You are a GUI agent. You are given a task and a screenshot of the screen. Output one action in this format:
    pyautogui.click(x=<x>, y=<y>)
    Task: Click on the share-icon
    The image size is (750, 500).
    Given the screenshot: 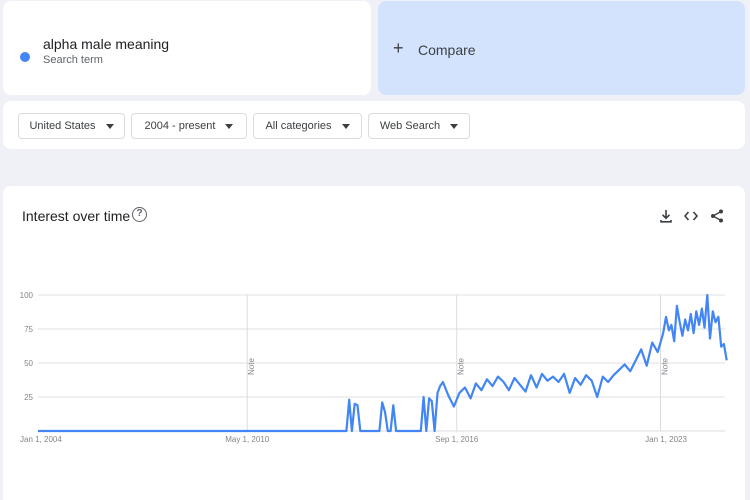 What is the action you would take?
    pyautogui.click(x=717, y=216)
    